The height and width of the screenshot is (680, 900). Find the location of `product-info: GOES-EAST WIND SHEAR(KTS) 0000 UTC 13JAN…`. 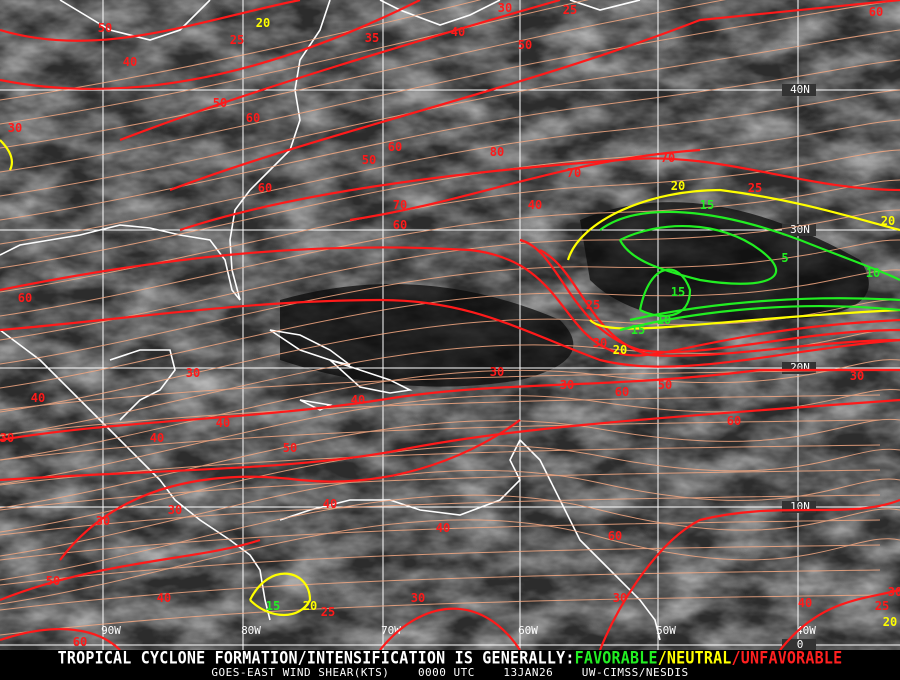

product-info: GOES-EAST WIND SHEAR(KTS) 0000 UTC 13JAN… is located at coordinates (450, 673).